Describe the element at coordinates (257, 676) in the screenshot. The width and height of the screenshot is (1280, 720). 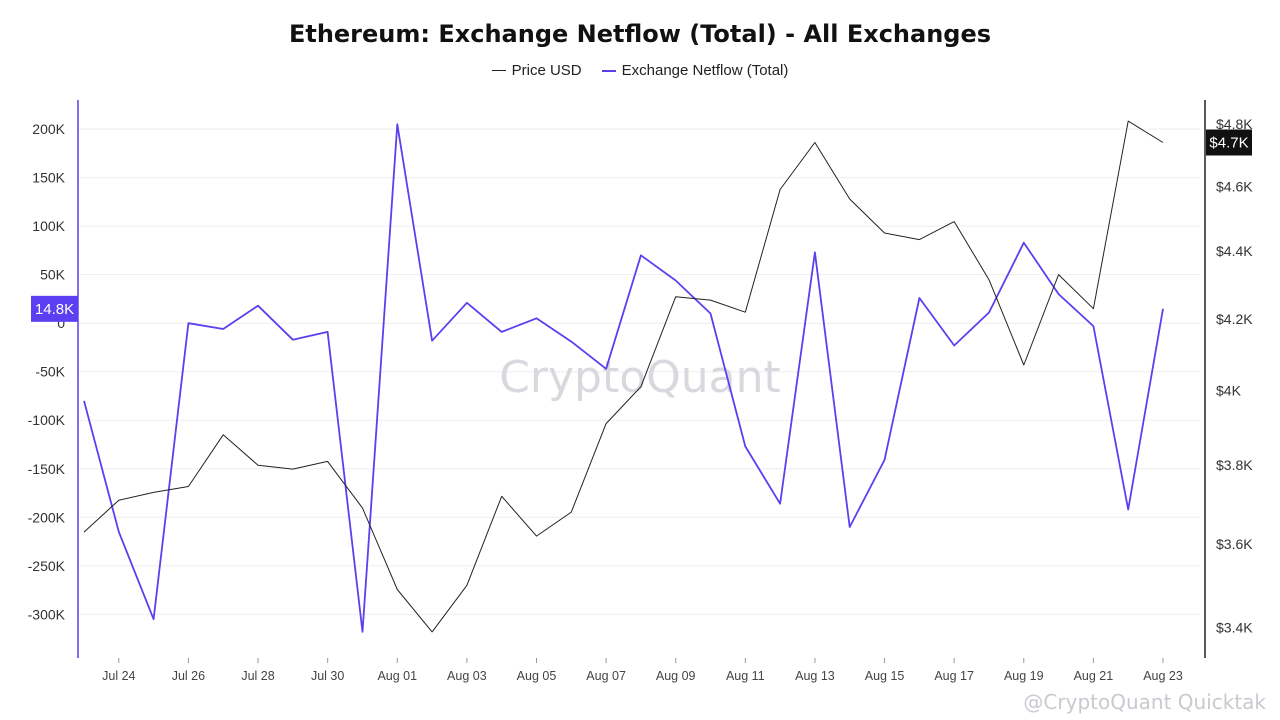
I see `x-tick-label: Jul 28` at that location.